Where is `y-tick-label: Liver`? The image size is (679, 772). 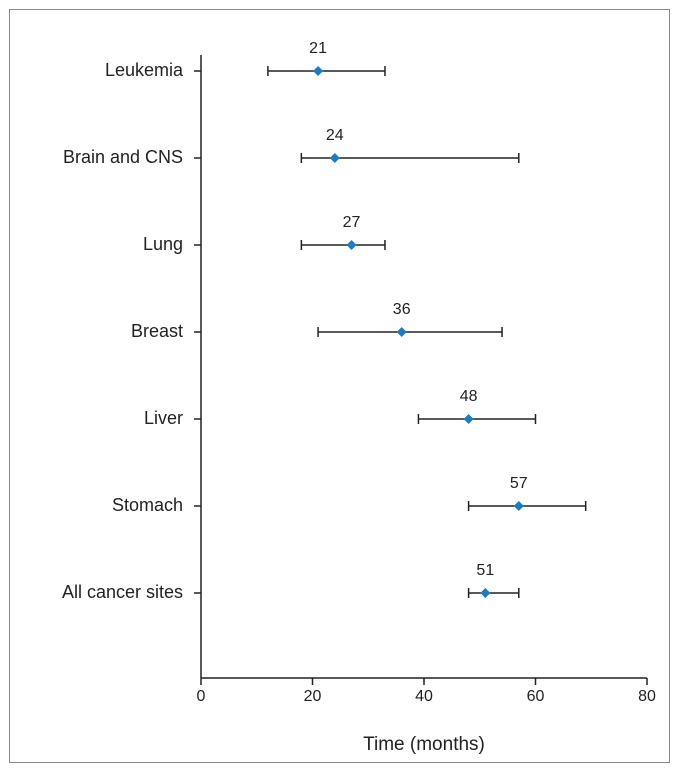 y-tick-label: Liver is located at coordinates (163, 418).